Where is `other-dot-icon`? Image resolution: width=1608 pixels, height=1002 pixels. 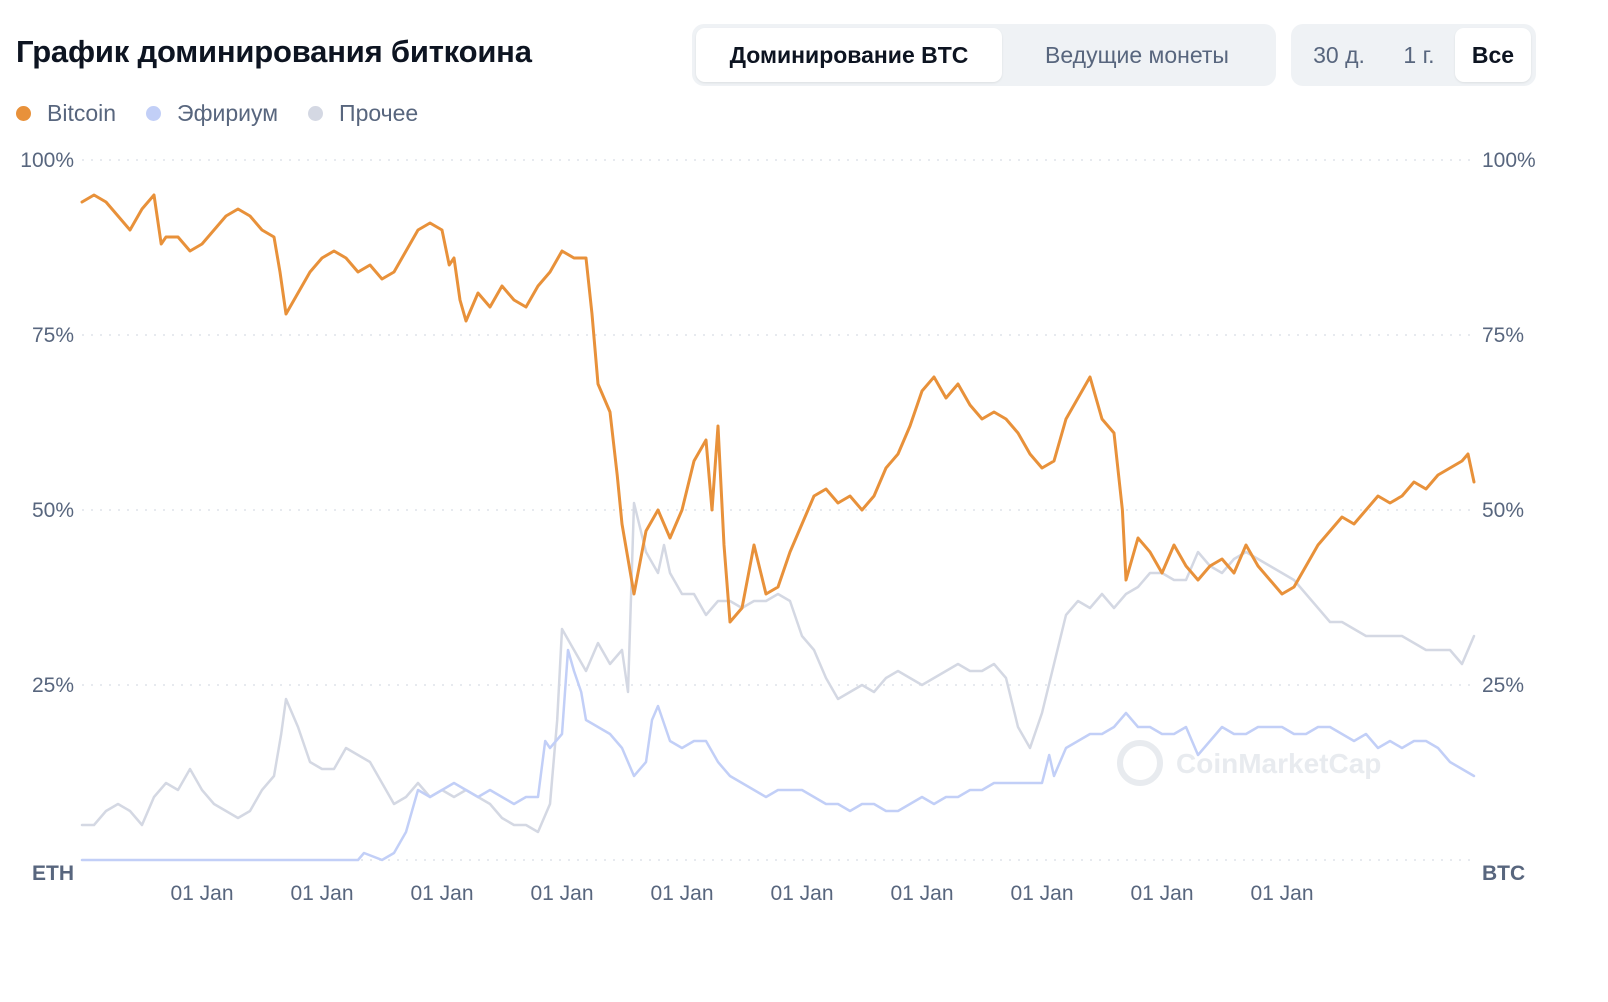
other-dot-icon is located at coordinates (316, 113).